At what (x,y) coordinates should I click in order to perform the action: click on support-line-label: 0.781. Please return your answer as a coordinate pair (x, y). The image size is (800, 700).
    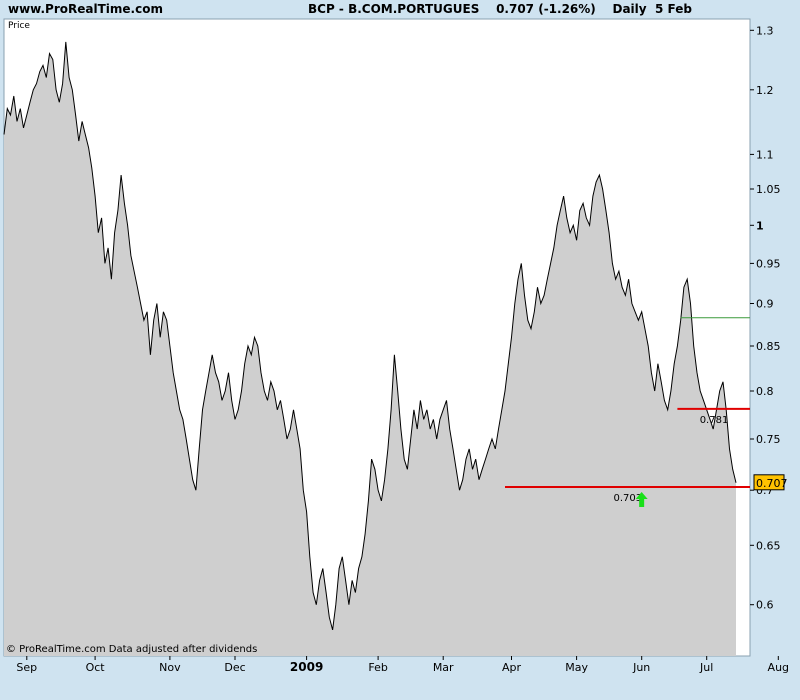
    Looking at the image, I should click on (714, 420).